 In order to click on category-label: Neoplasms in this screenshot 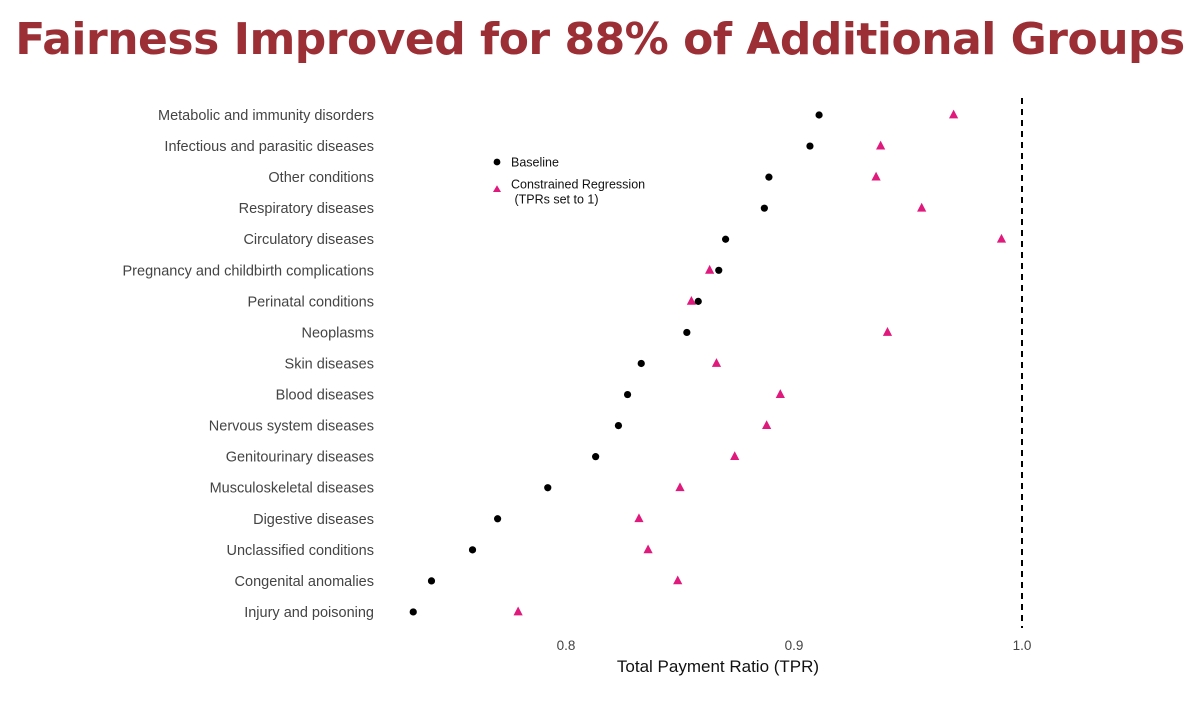, I will do `click(337, 333)`.